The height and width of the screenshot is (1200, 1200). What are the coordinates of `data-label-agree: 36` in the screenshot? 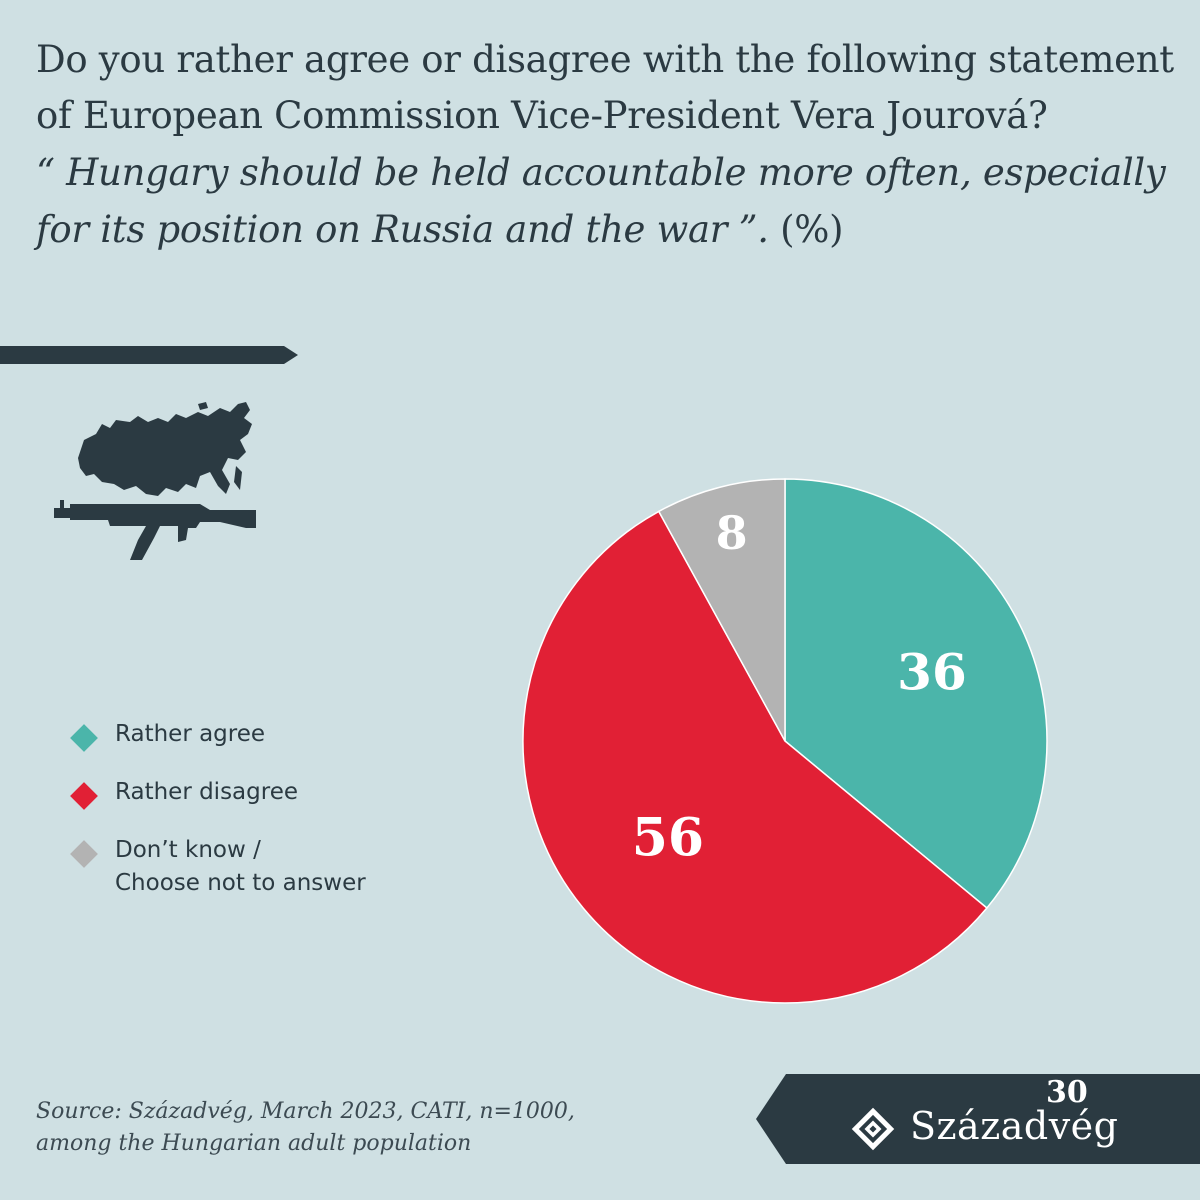 It's located at (932, 671).